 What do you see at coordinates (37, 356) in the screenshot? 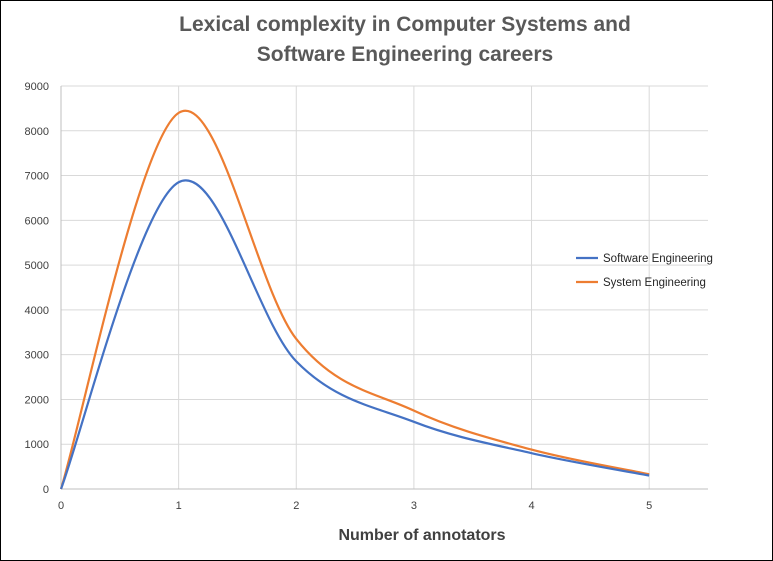
I see `y-tick-label: 3000` at bounding box center [37, 356].